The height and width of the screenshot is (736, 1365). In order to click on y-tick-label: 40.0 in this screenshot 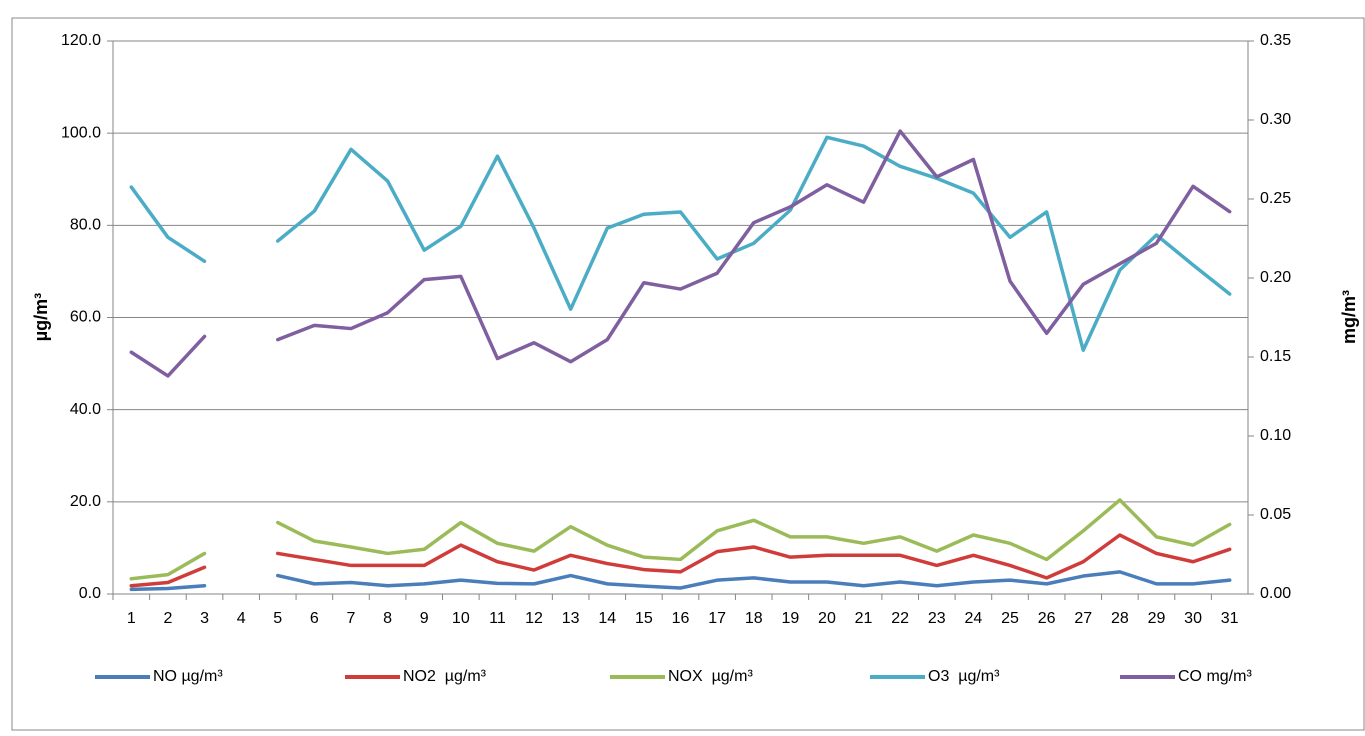, I will do `click(85, 409)`.